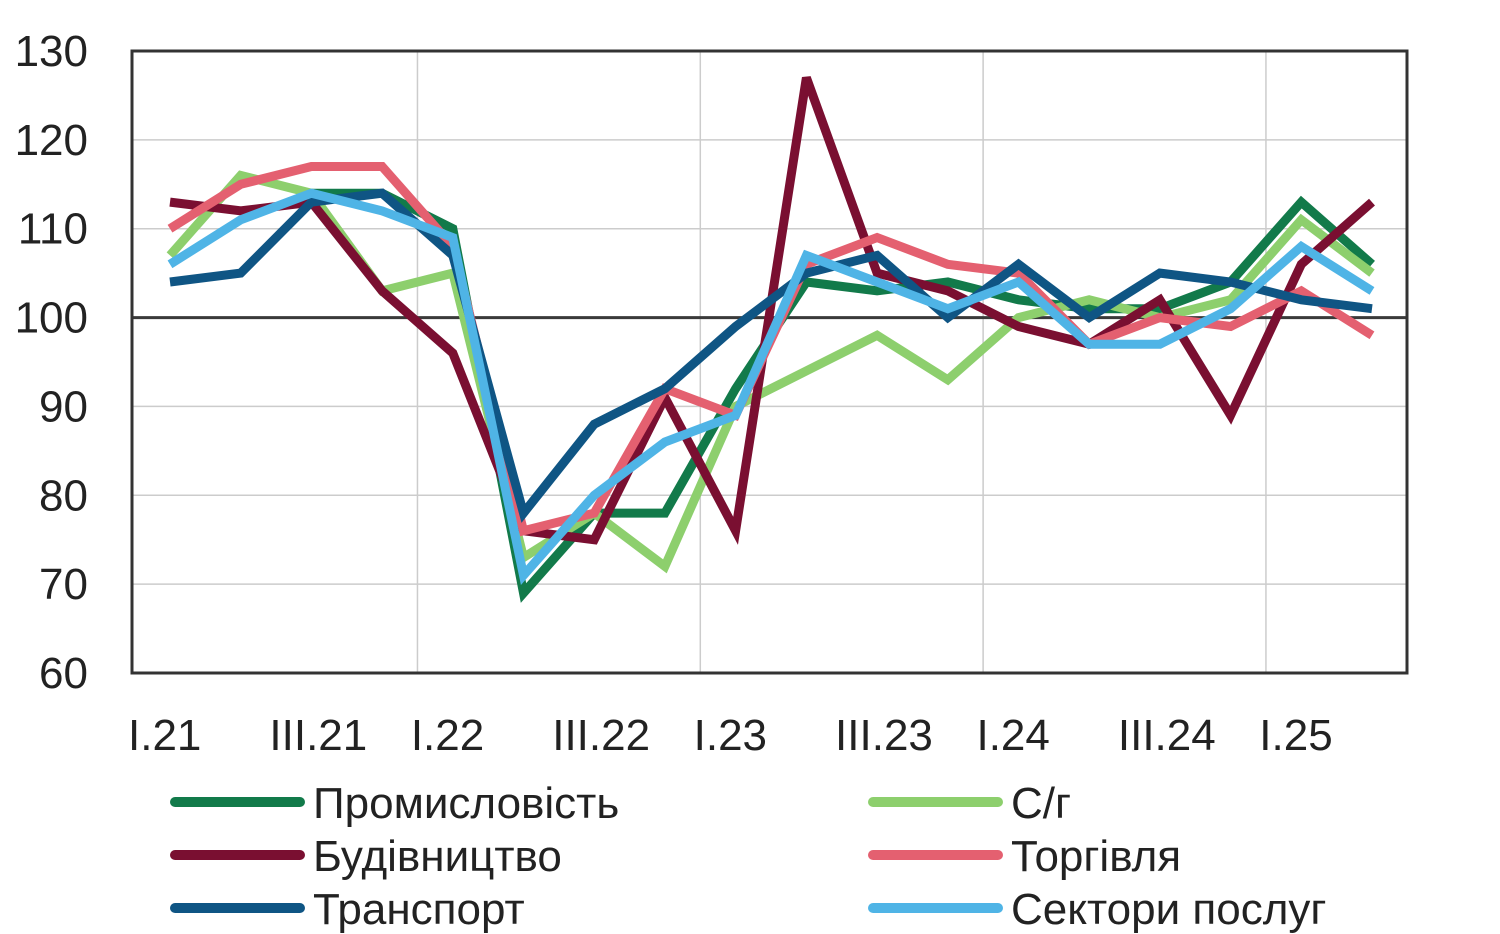 The width and height of the screenshot is (1500, 934). What do you see at coordinates (601, 735) in the screenshot?
I see `x-tick-label: III.22` at bounding box center [601, 735].